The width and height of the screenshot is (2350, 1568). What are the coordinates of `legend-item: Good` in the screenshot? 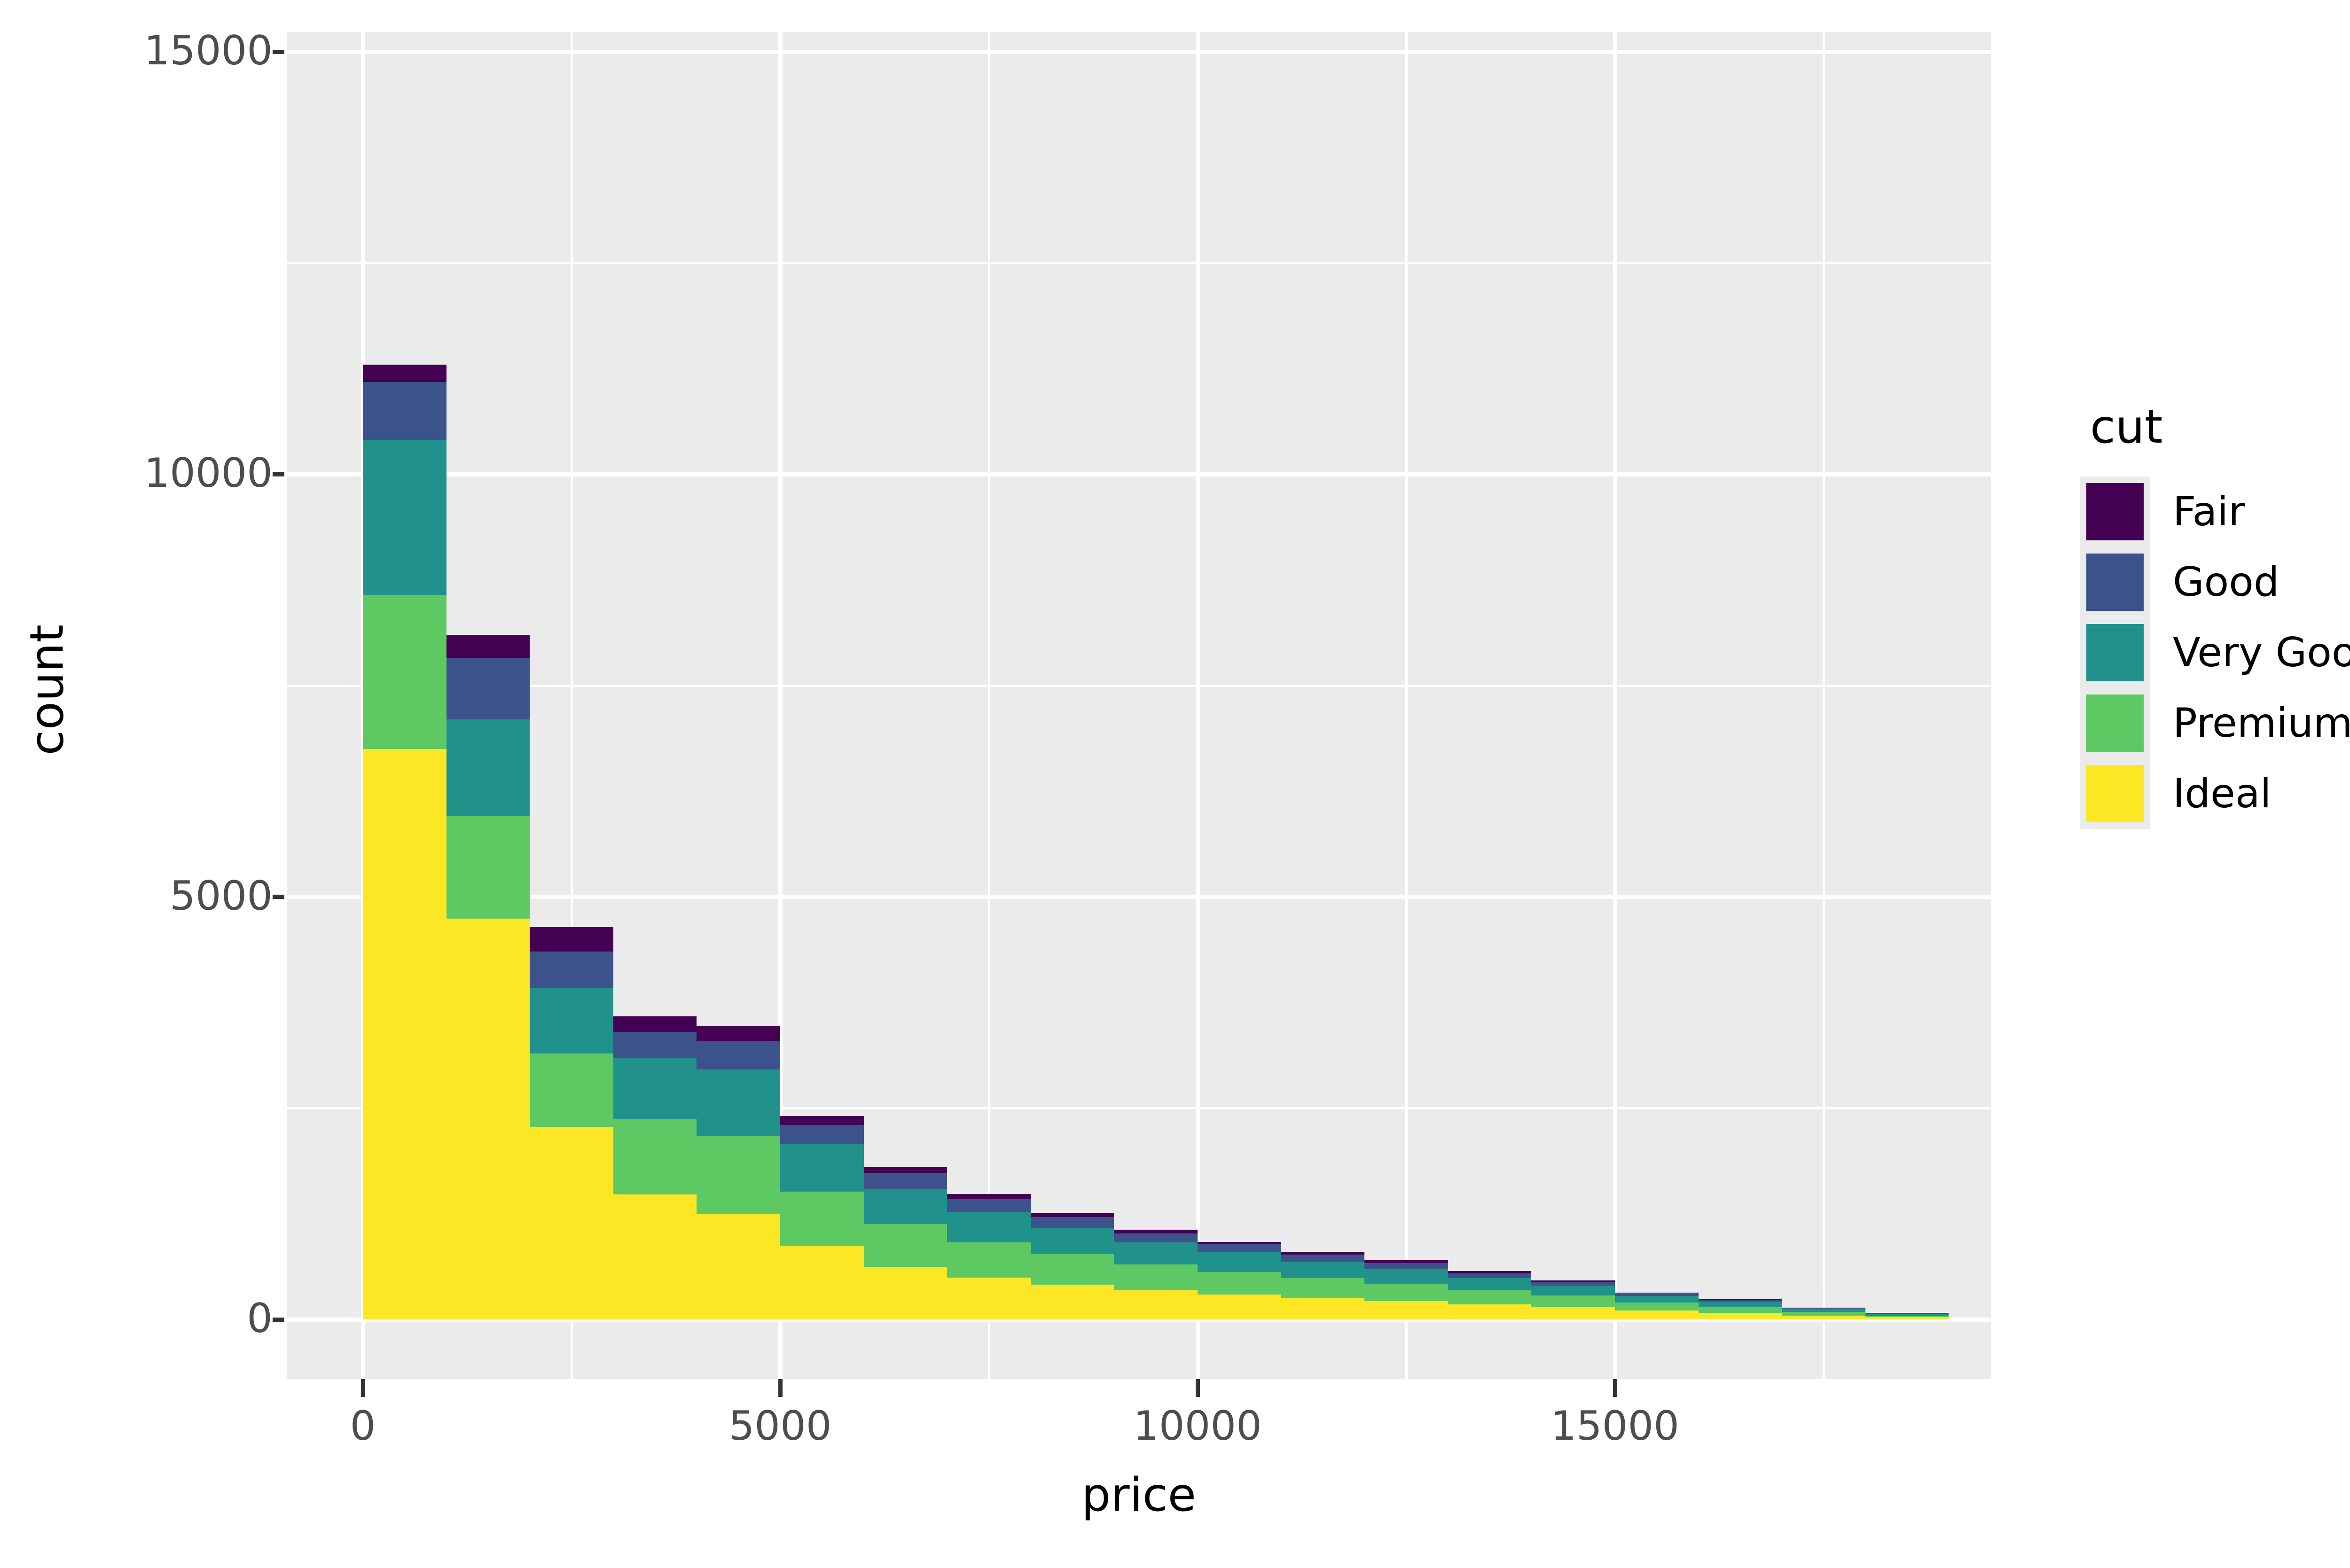 It's located at (2215, 582).